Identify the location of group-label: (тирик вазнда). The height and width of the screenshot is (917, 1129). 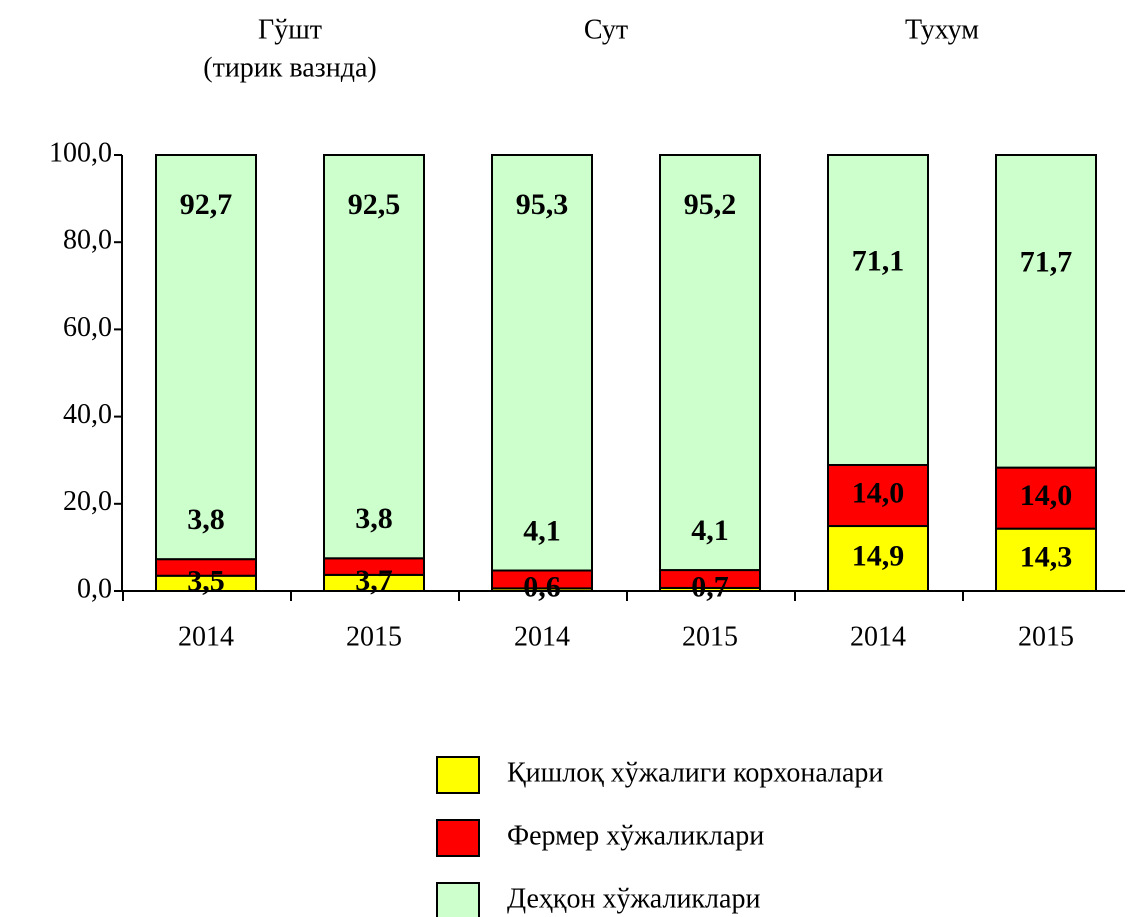
(289, 67).